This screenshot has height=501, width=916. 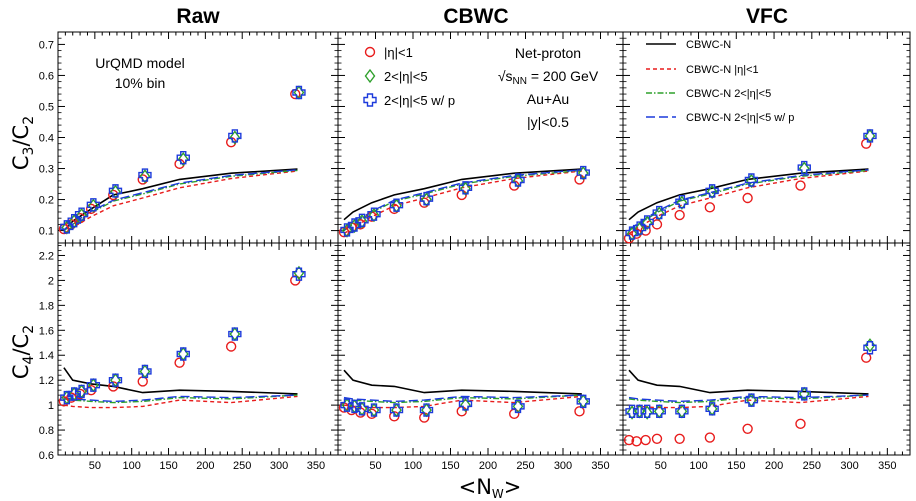 What do you see at coordinates (722, 70) in the screenshot?
I see `legend-label-cbwcn-eta1: CBWC-N |η|<1` at bounding box center [722, 70].